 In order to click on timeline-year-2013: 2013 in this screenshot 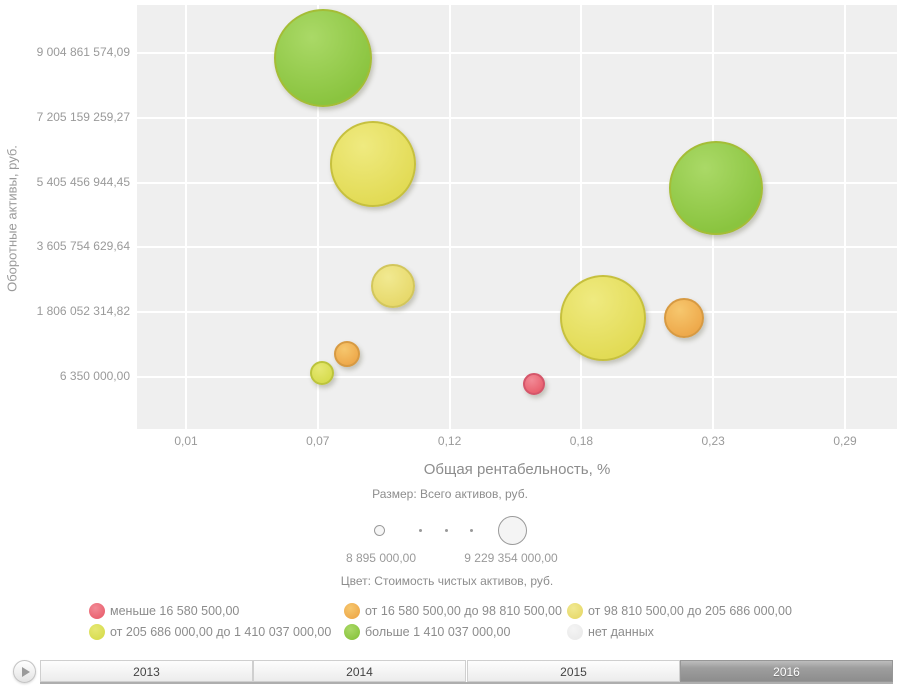, I will do `click(146, 671)`.